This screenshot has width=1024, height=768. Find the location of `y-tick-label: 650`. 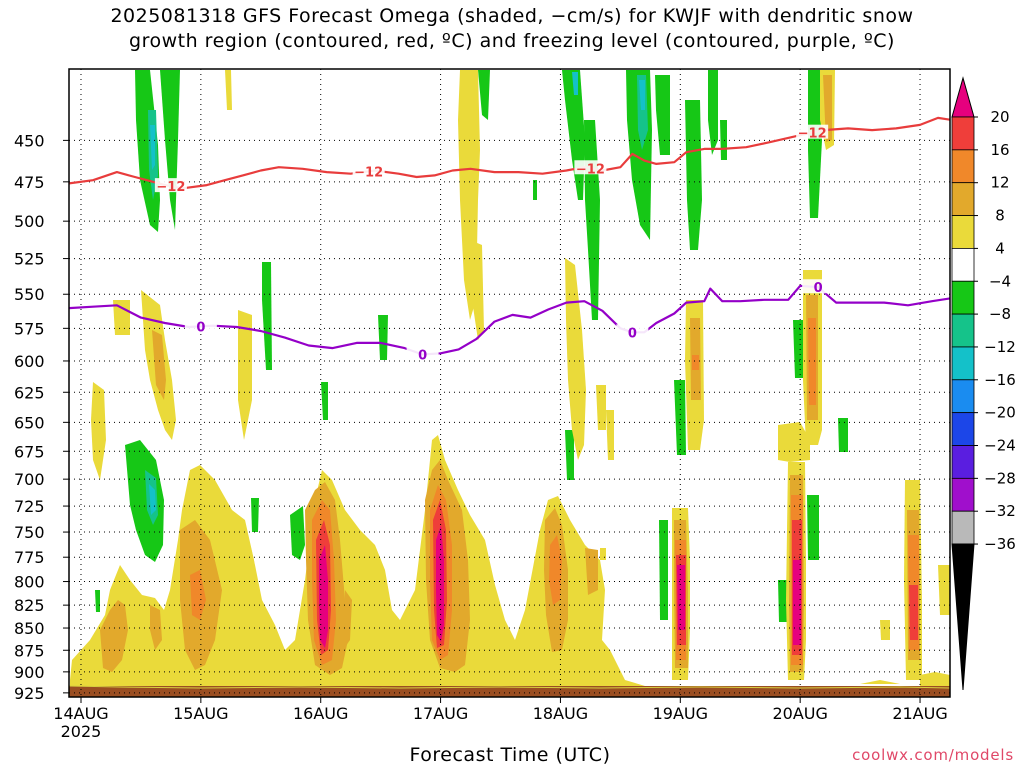

y-tick-label: 650 is located at coordinates (29, 422).